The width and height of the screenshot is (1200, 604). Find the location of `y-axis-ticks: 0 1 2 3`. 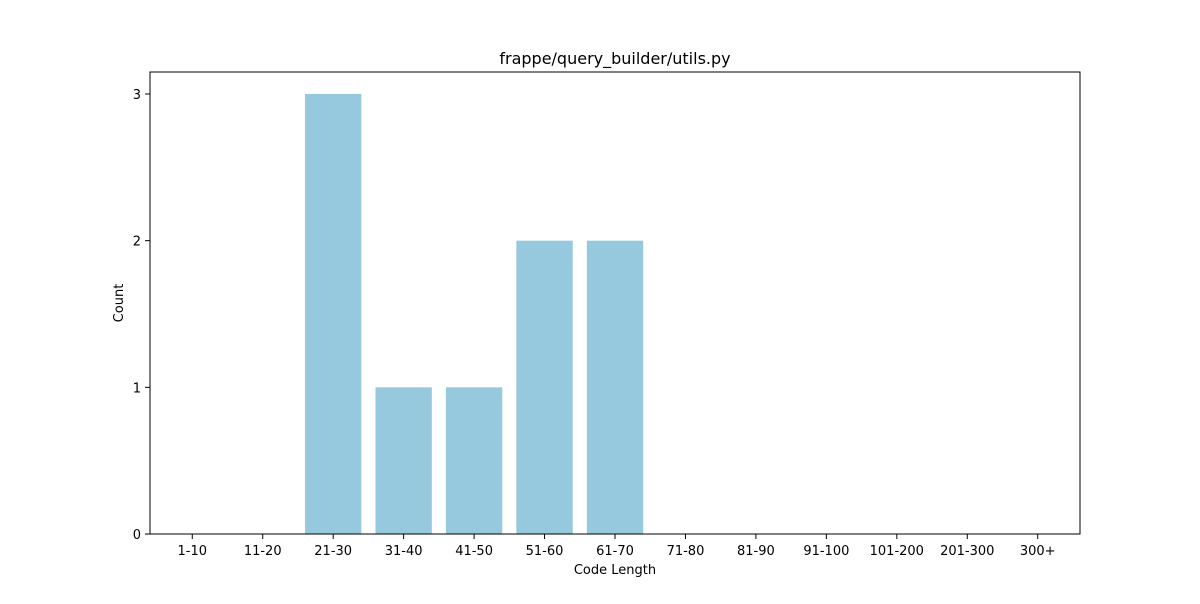

y-axis-ticks: 0 1 2 3 is located at coordinates (141, 315).